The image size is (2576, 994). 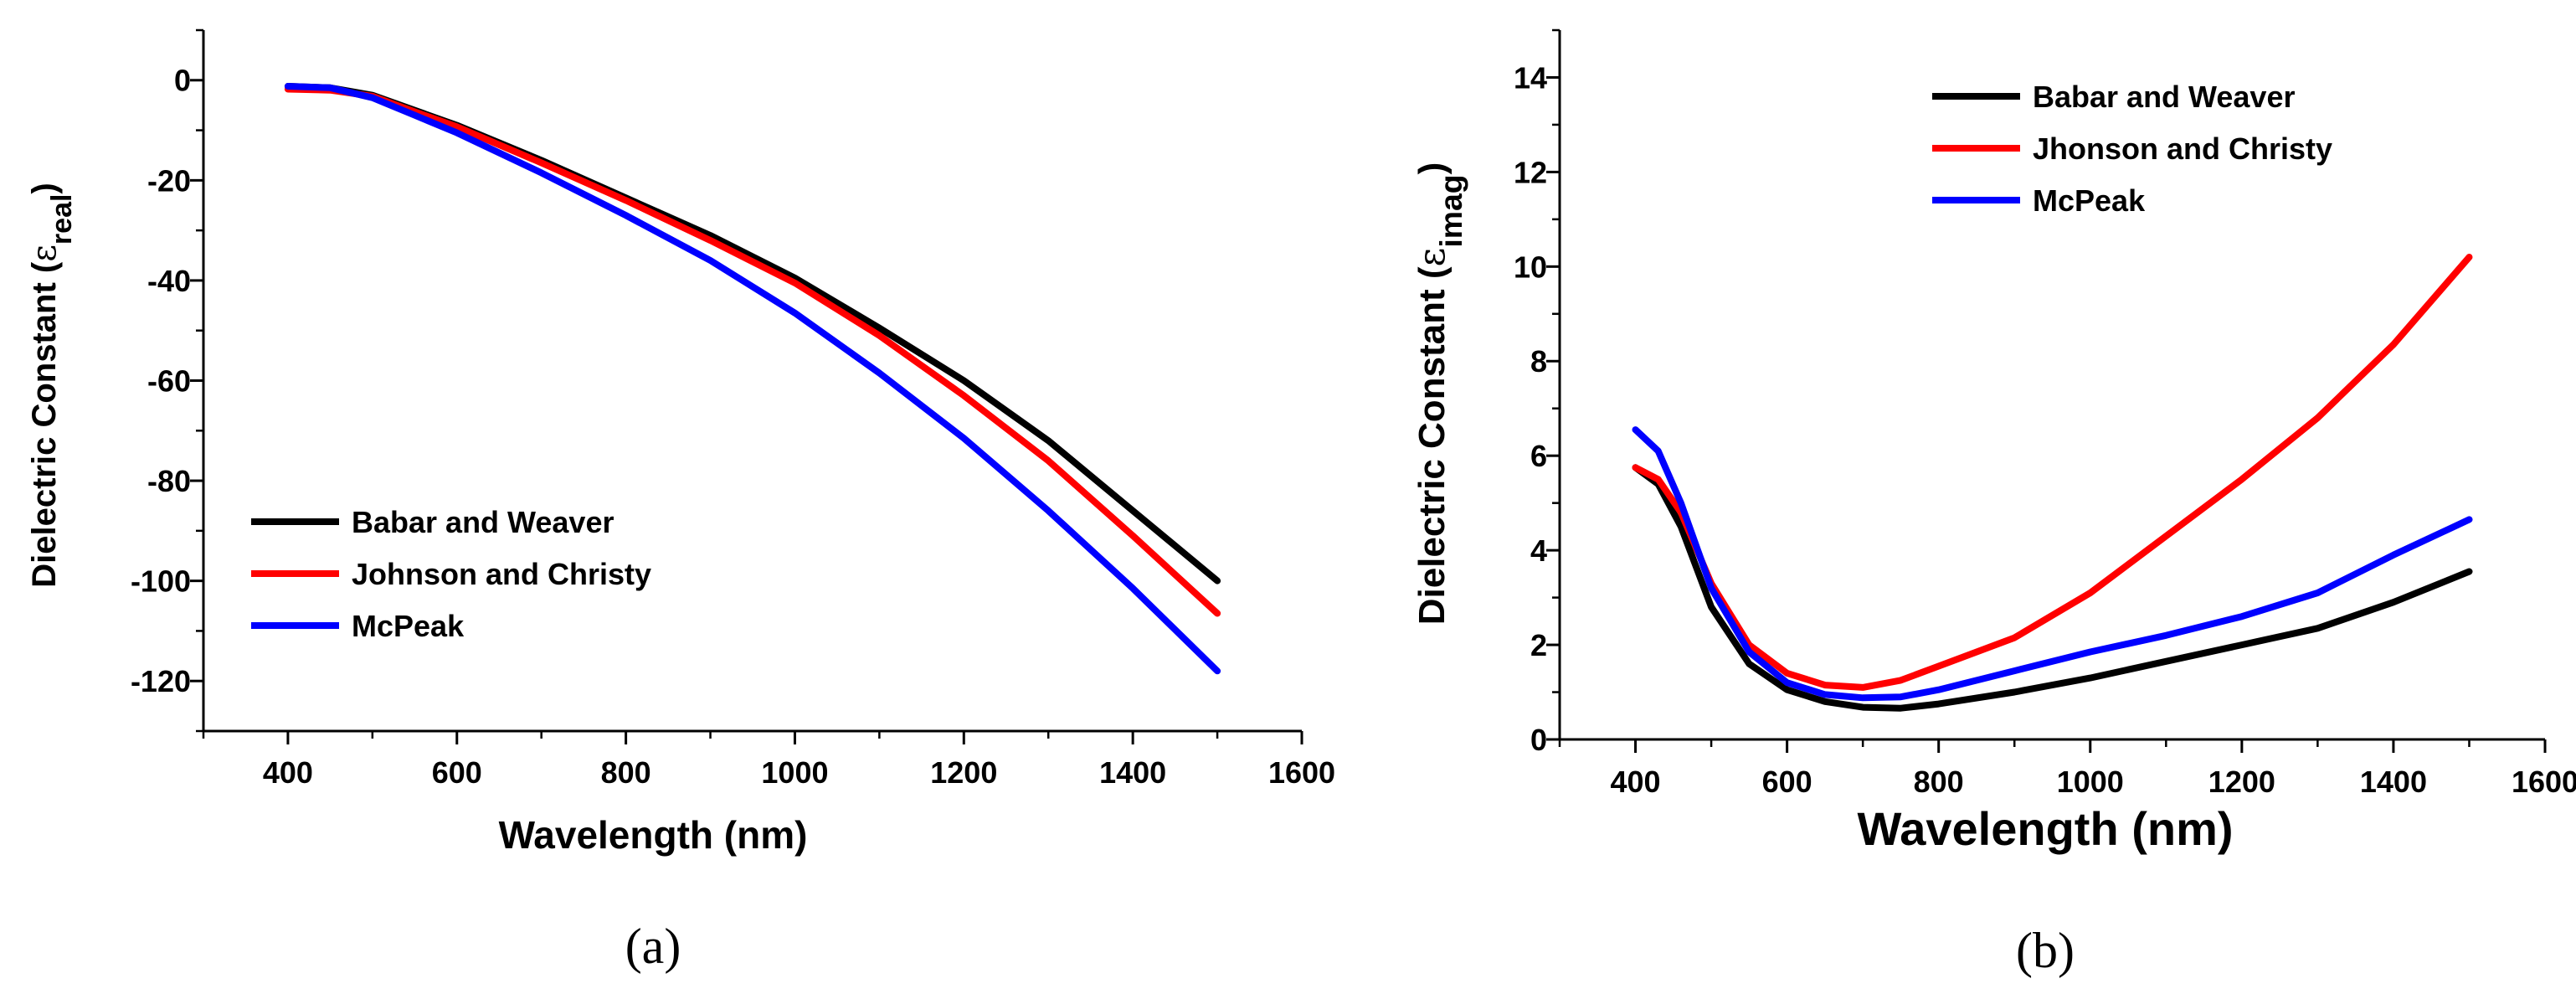 What do you see at coordinates (2046, 950) in the screenshot?
I see `panel-caption: (b)` at bounding box center [2046, 950].